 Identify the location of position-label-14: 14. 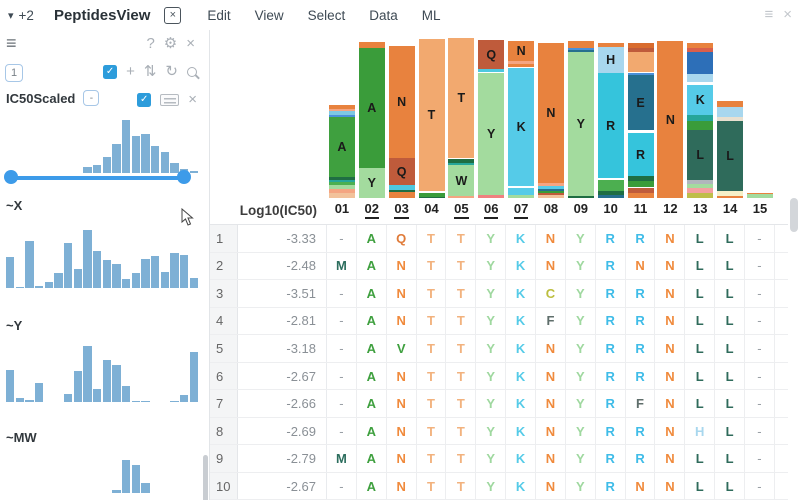
(730, 212).